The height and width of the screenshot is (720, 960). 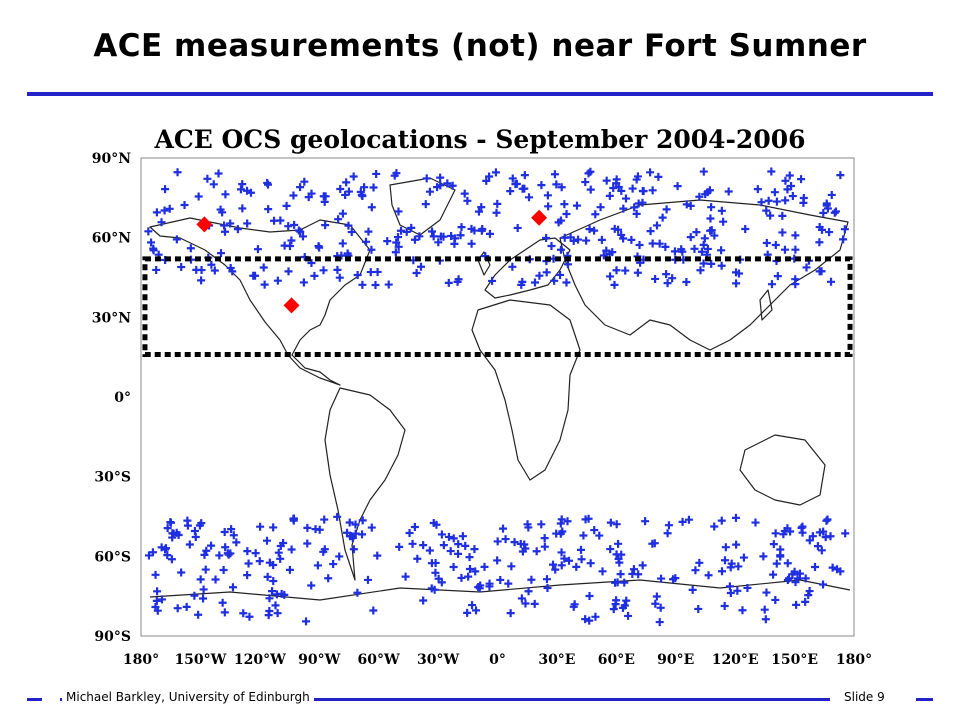 What do you see at coordinates (924, 699) in the screenshot?
I see `footer-rule-right` at bounding box center [924, 699].